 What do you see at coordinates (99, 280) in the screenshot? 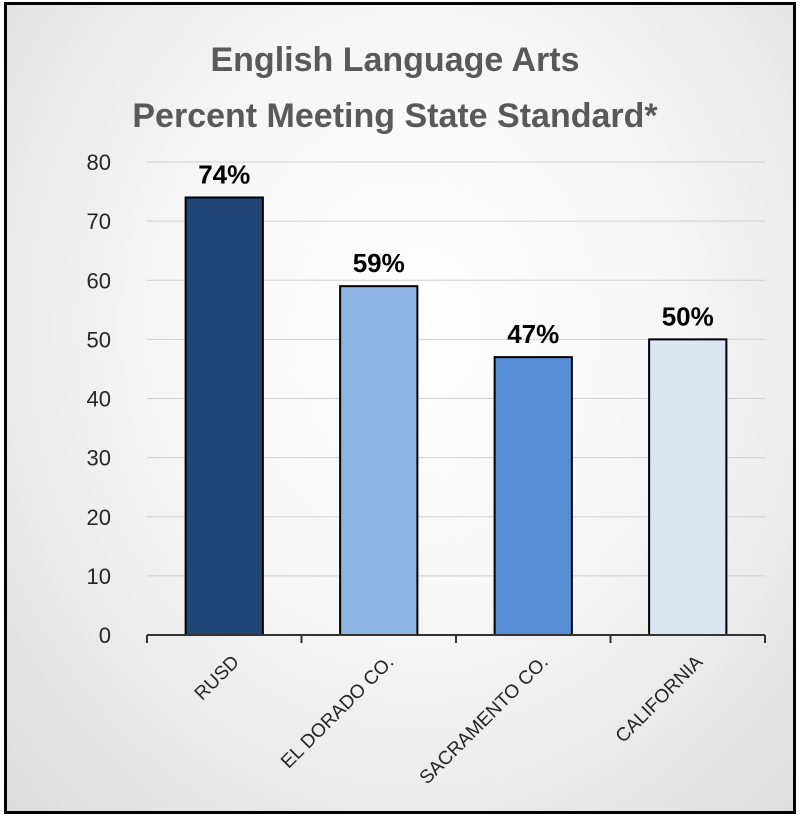
I see `y-tick-label: 60` at bounding box center [99, 280].